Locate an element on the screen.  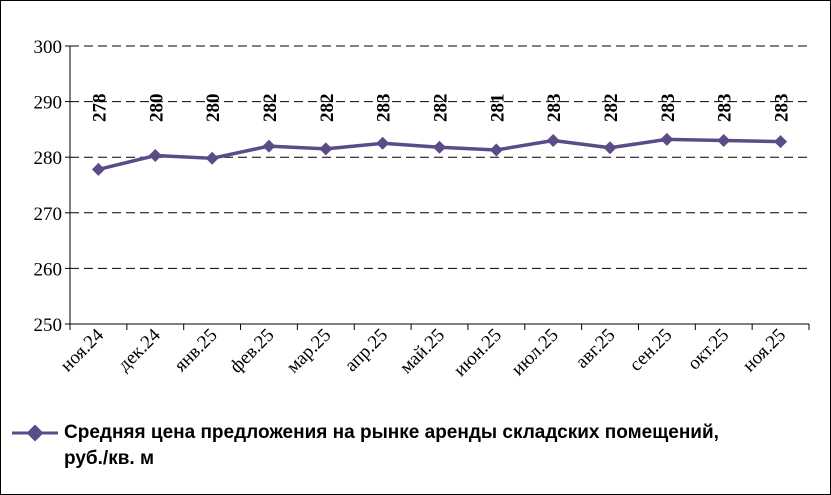
data-label-1: 280 is located at coordinates (156, 108).